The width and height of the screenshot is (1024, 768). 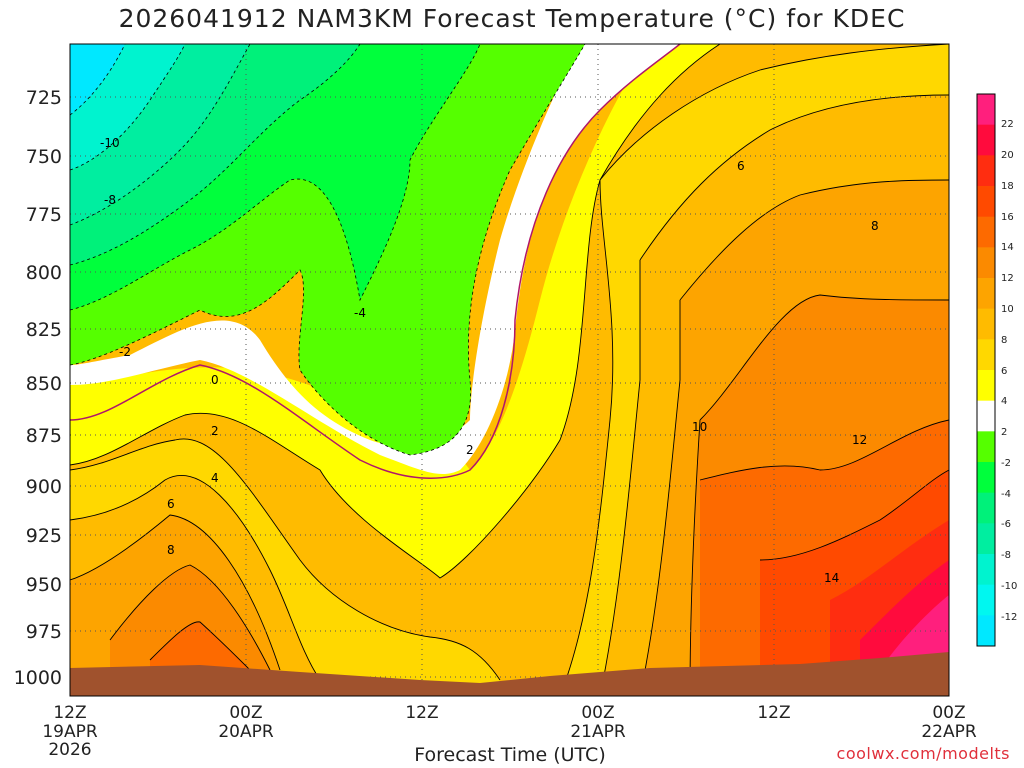 What do you see at coordinates (1004, 401) in the screenshot?
I see `colorbar-tick-label: 4` at bounding box center [1004, 401].